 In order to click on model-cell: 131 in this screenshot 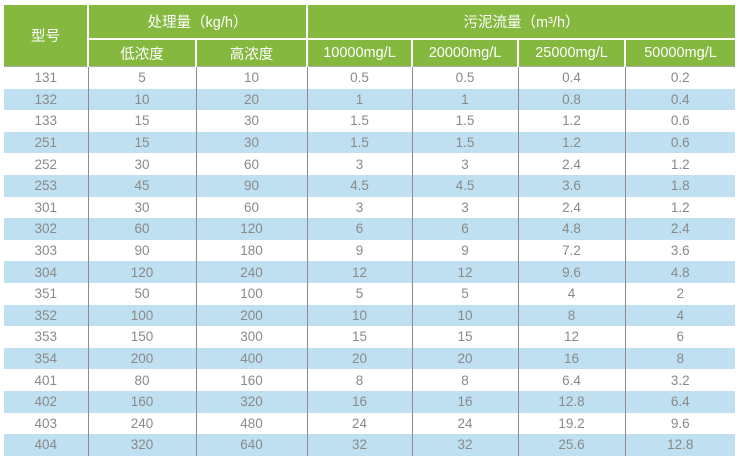, I will do `click(46, 77)`.